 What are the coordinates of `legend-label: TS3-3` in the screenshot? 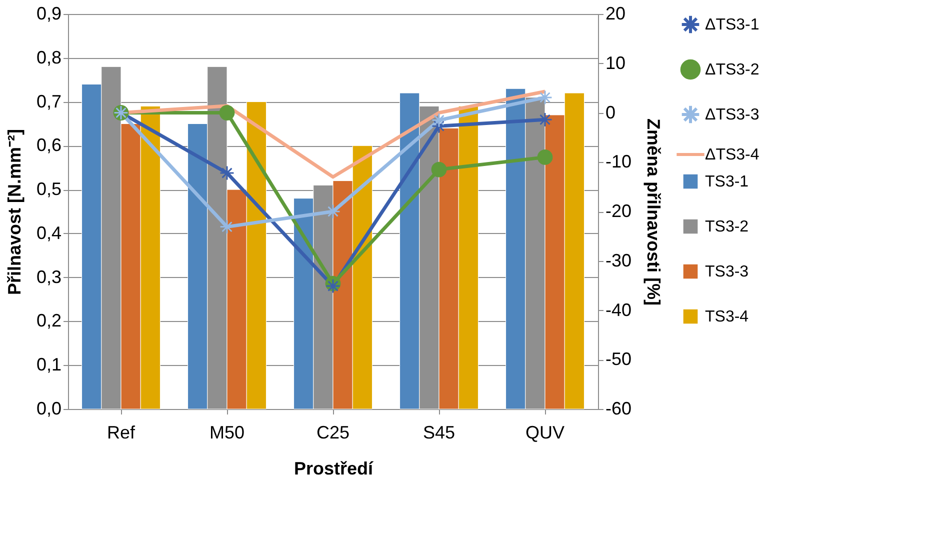 It's located at (727, 272).